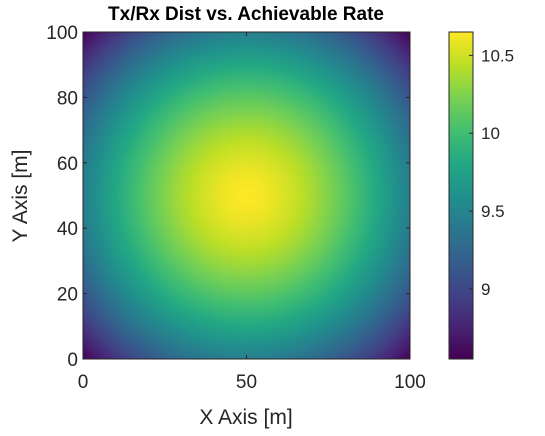  Describe the element at coordinates (67, 229) in the screenshot. I see `y-tick-label: 40` at that location.